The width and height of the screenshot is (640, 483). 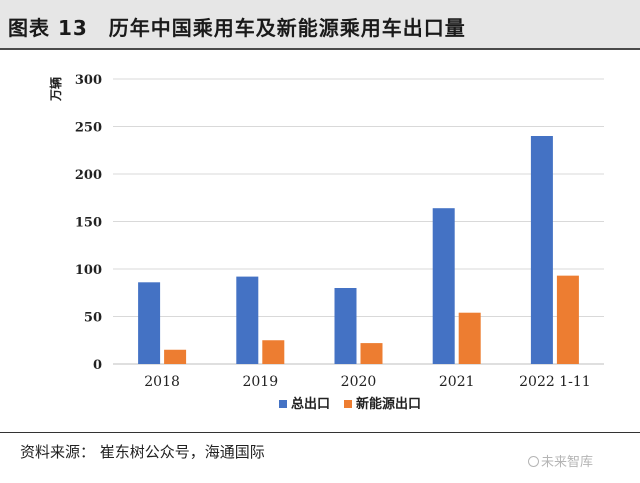 I want to click on source-divider, so click(x=320, y=432).